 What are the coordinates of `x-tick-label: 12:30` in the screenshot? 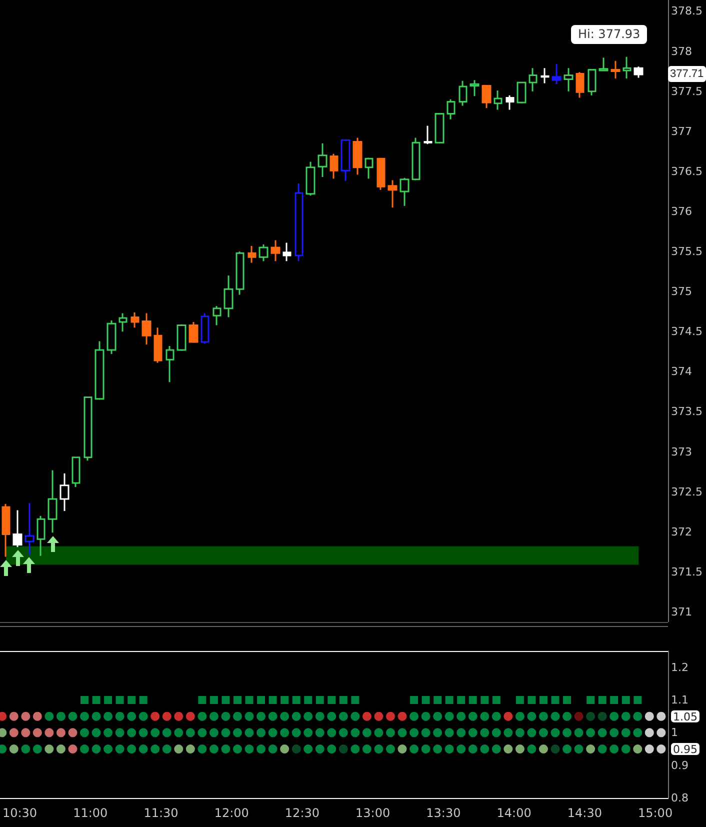 It's located at (302, 813).